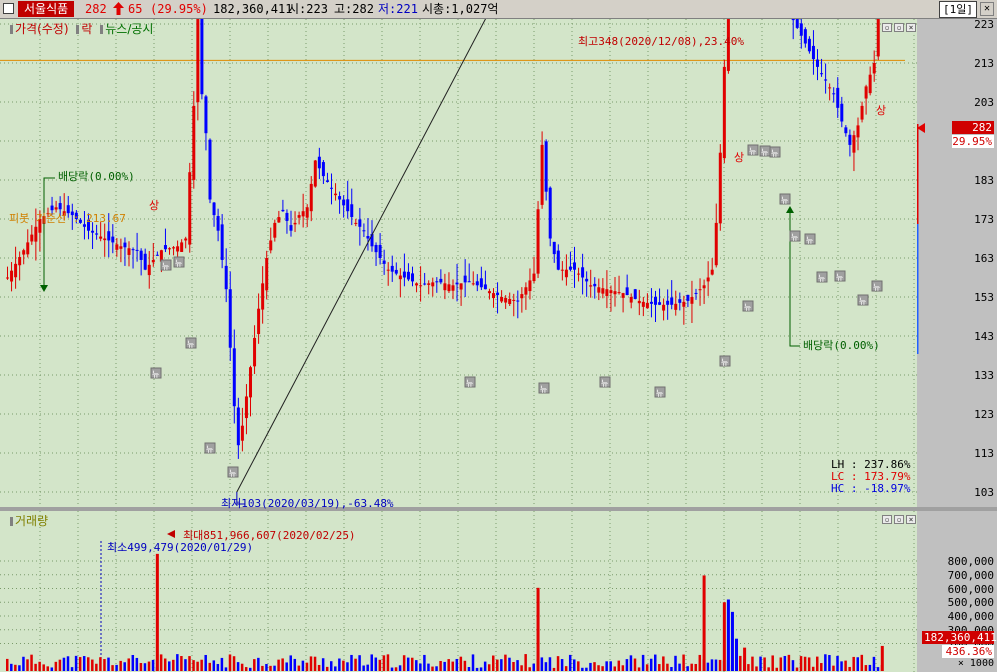 This screenshot has width=997, height=672. I want to click on legend-price: 가격(수정), so click(42, 29).